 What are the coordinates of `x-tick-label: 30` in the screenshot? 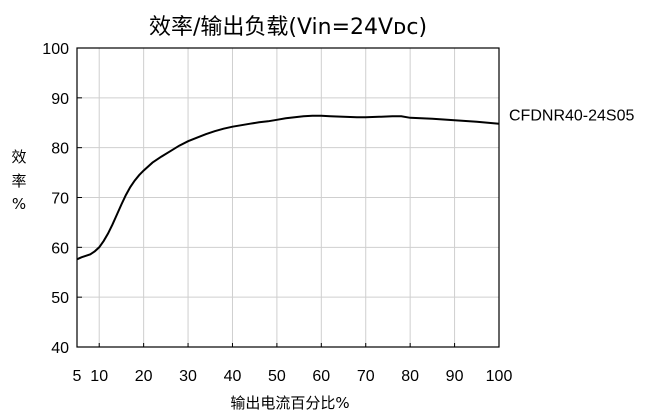 It's located at (188, 376).